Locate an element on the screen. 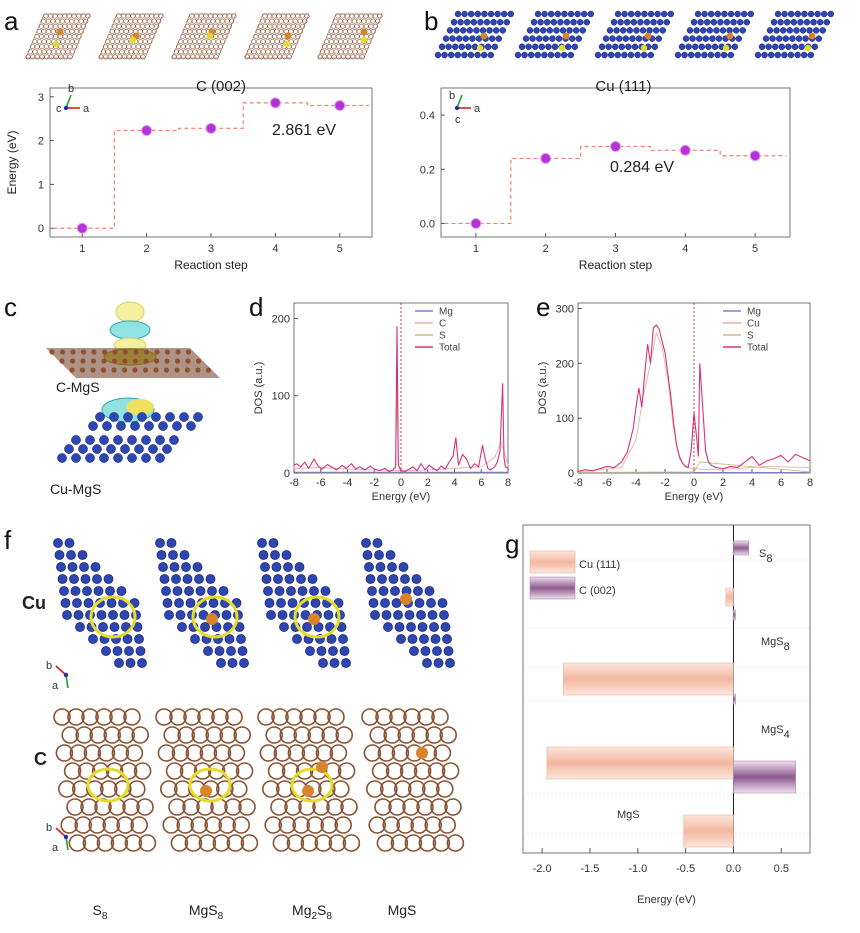 The width and height of the screenshot is (860, 933). x-tick-label: -8 is located at coordinates (578, 483).